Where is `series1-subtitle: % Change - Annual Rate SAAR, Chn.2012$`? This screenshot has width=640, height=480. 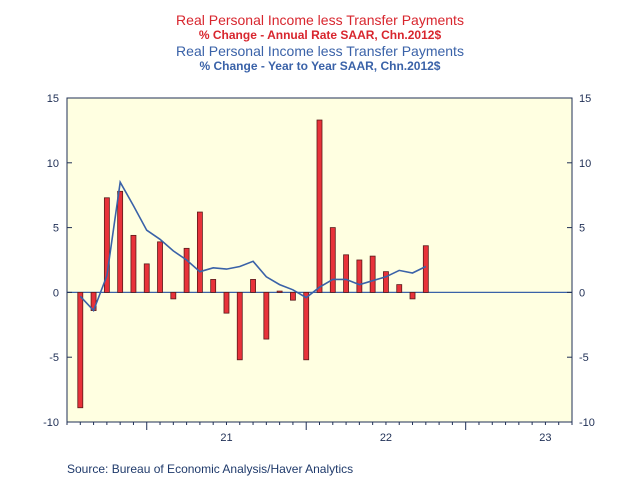 series1-subtitle: % Change - Annual Rate SAAR, Chn.2012$ is located at coordinates (320, 35).